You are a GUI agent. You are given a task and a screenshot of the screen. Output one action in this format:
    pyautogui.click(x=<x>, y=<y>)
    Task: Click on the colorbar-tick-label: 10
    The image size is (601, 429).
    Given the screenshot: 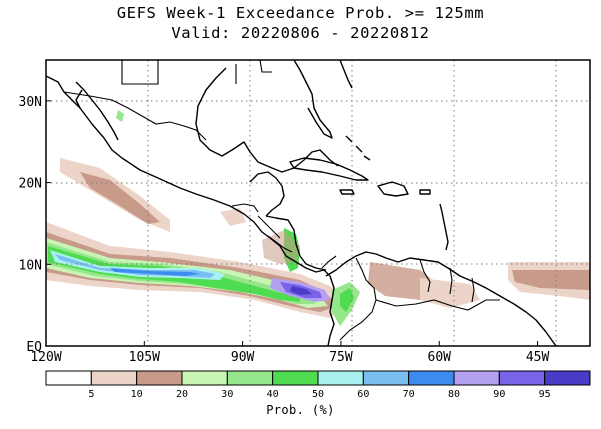 What is the action you would take?
    pyautogui.click(x=137, y=394)
    